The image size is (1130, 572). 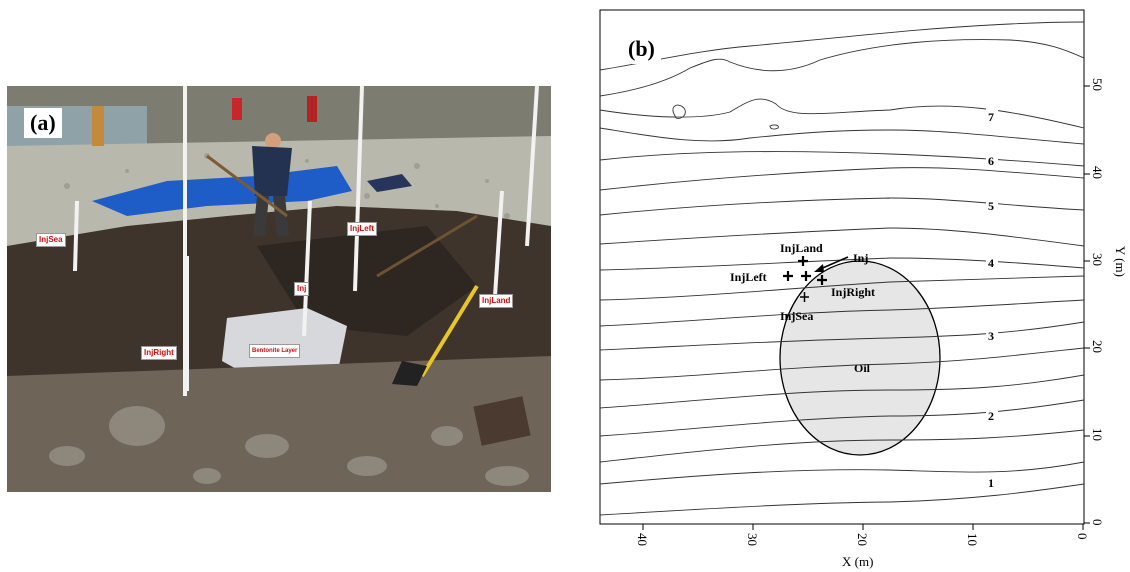 I want to click on well-label-injsea: InjSea, so click(x=796, y=316).